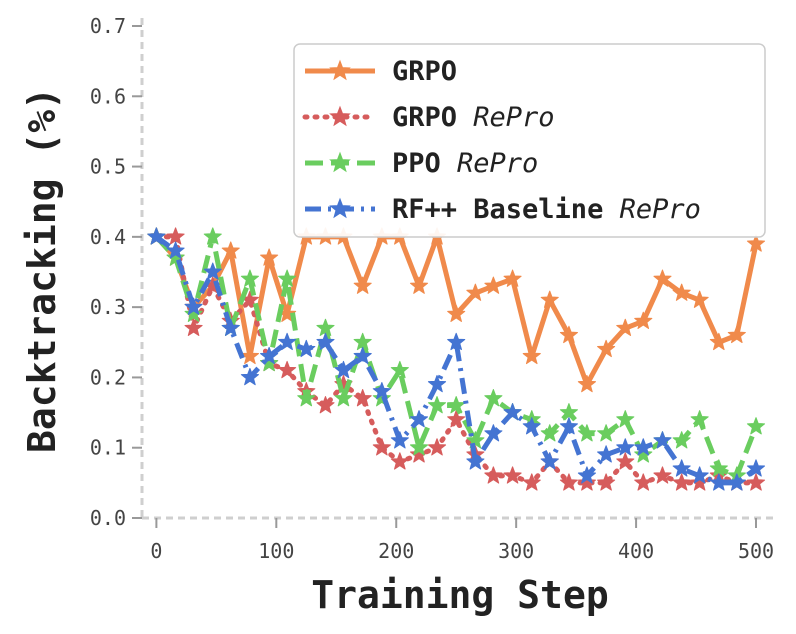 The height and width of the screenshot is (634, 796). Describe the element at coordinates (458, 539) in the screenshot. I see `x-axis: 0 100 200 300 400 500` at that location.